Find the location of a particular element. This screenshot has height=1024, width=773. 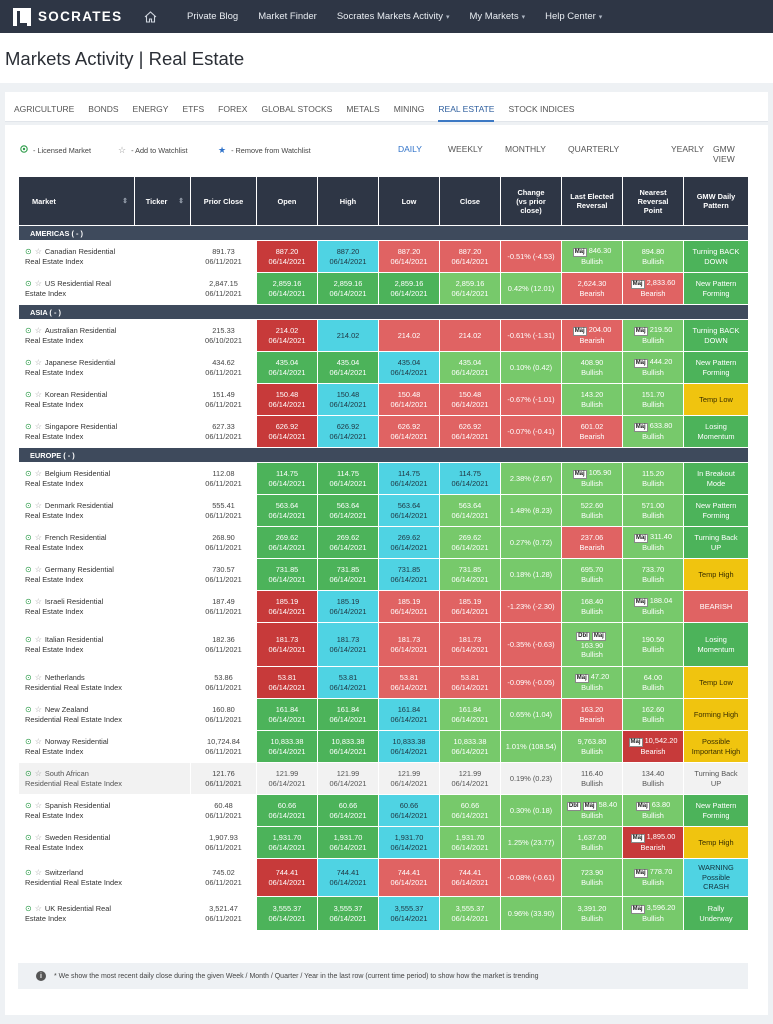

tab-mining: MINING is located at coordinates (409, 109).